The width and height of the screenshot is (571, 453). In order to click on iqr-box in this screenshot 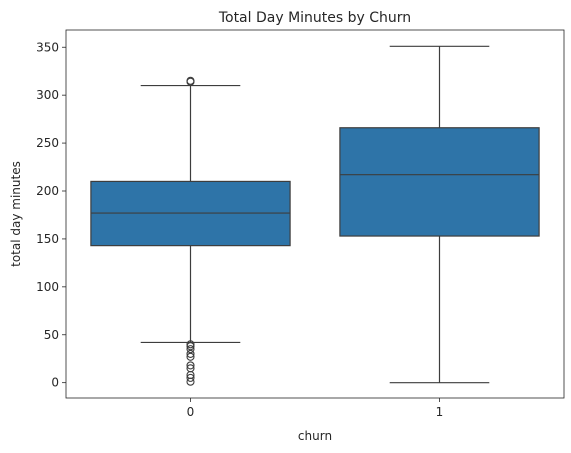, I will do `click(439, 182)`.